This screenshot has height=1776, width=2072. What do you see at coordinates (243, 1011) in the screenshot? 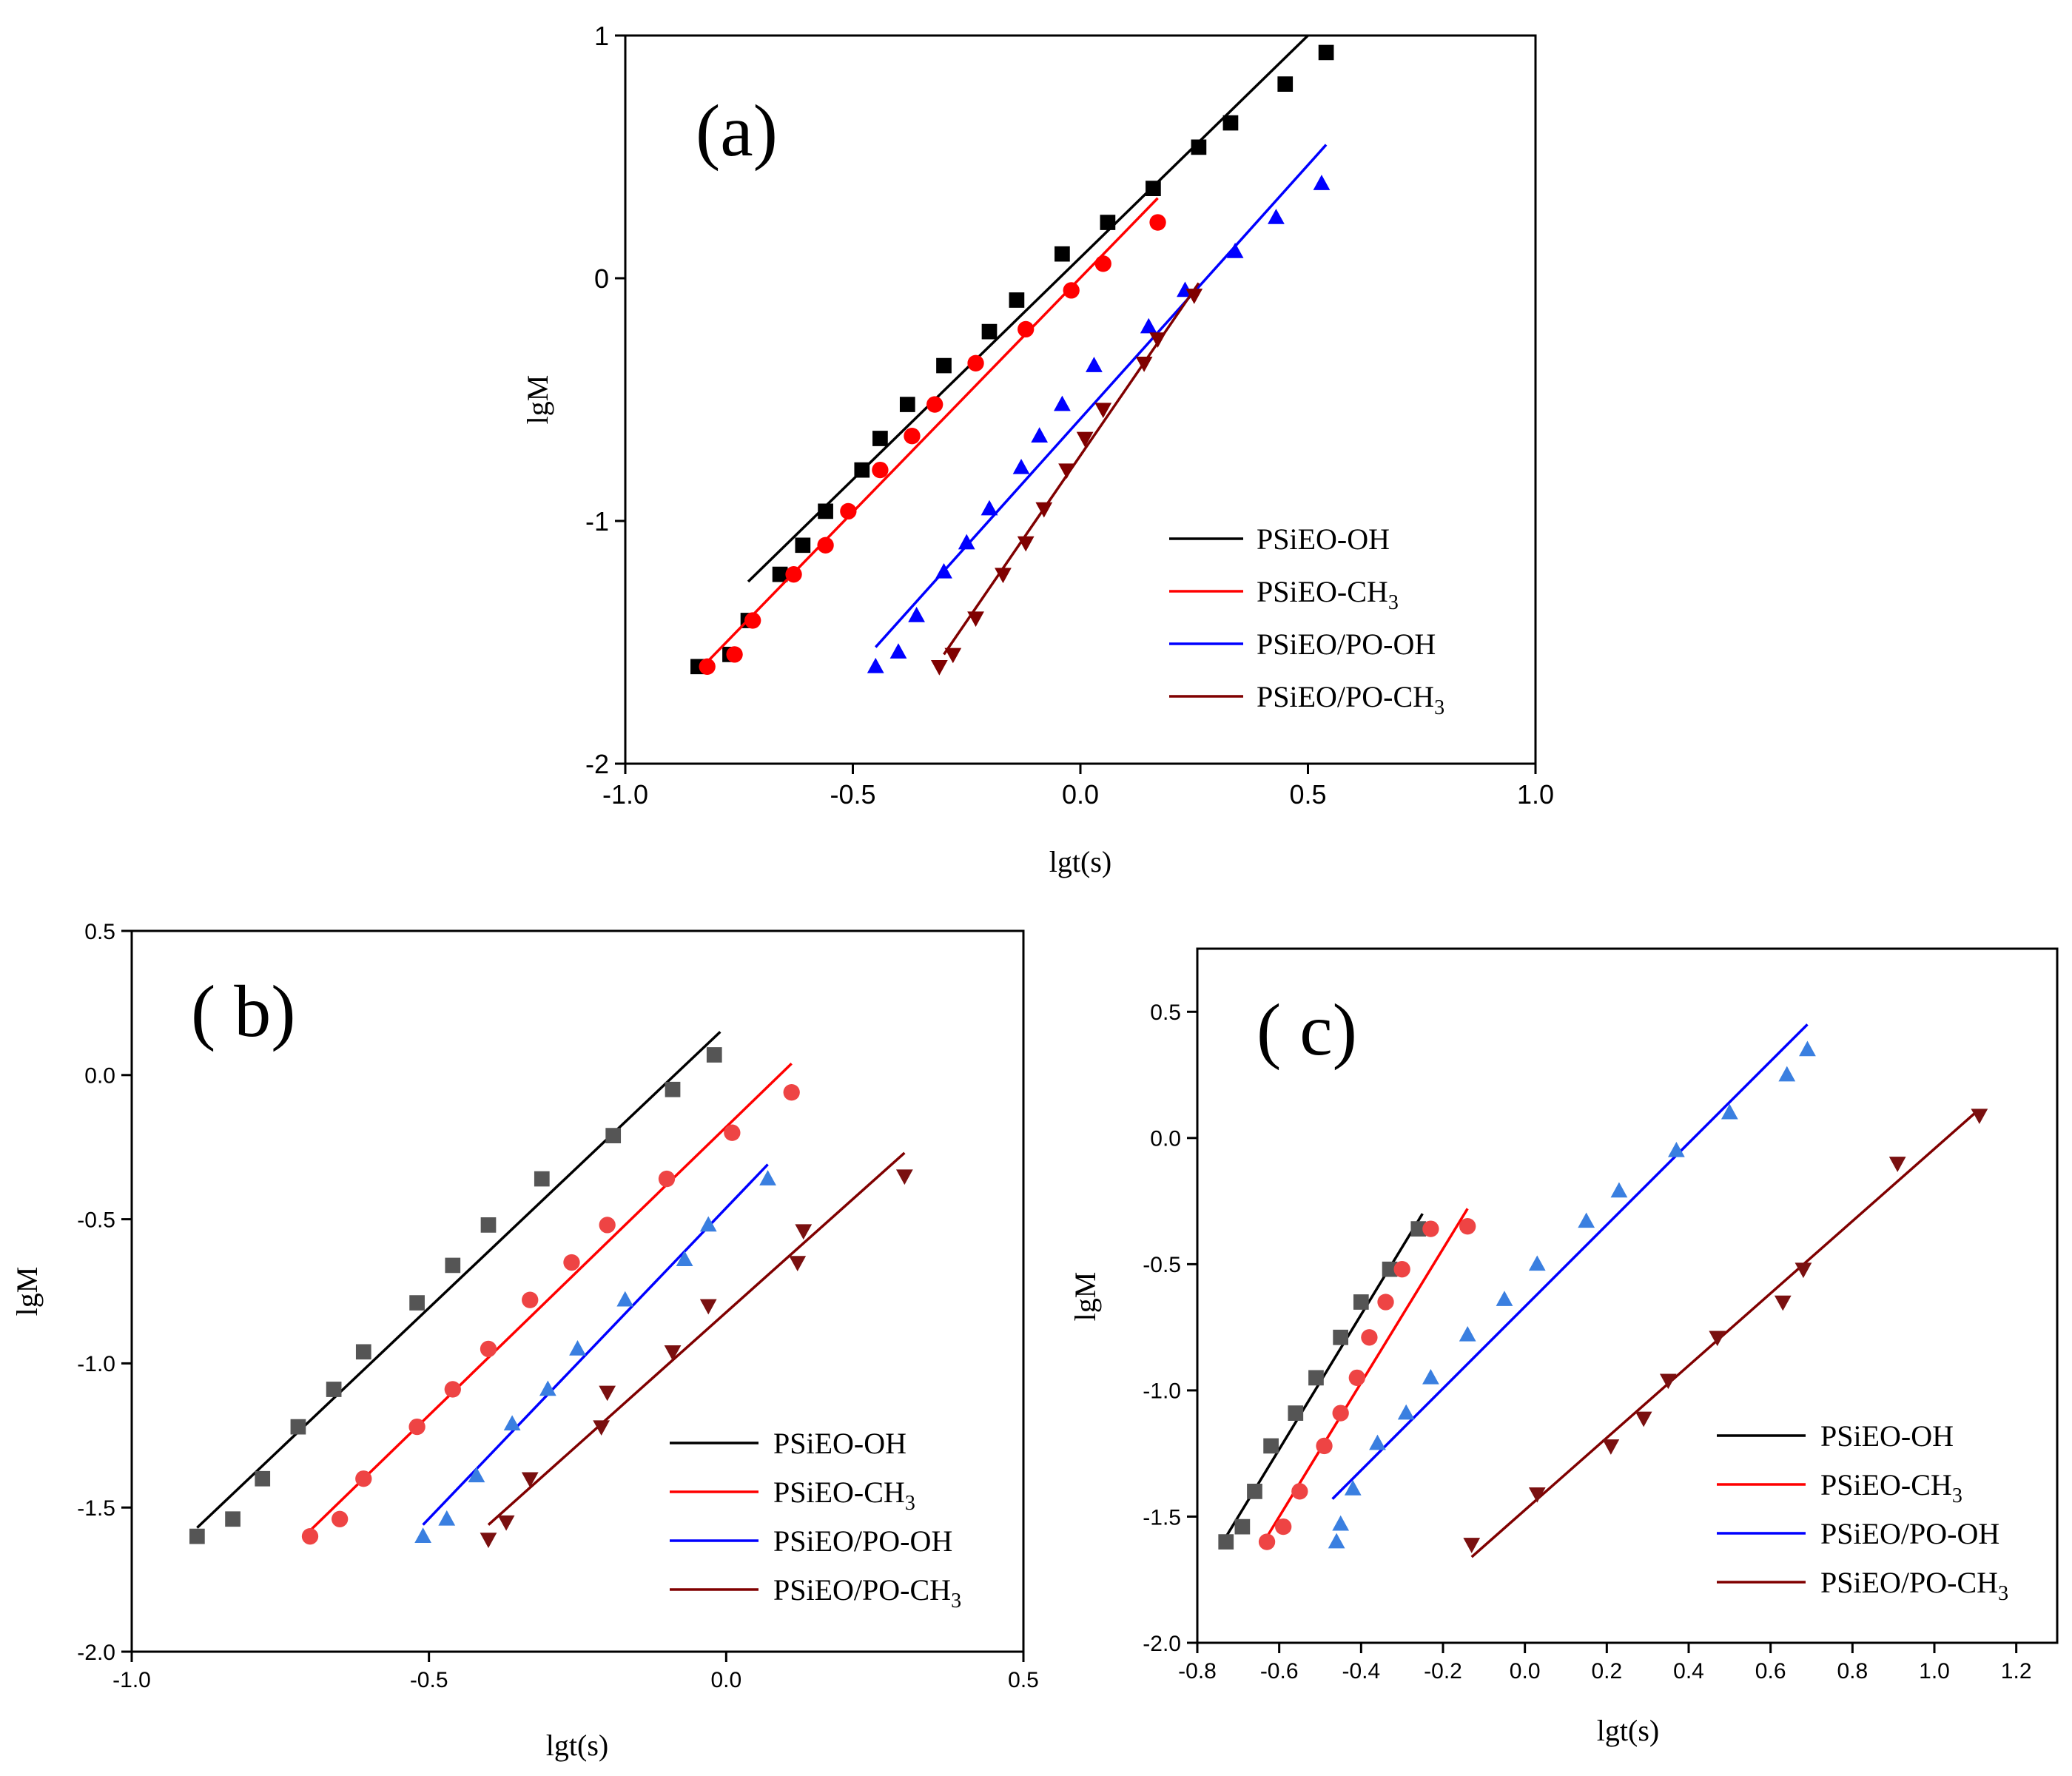
I see `panel-tag: ( b)` at bounding box center [243, 1011].